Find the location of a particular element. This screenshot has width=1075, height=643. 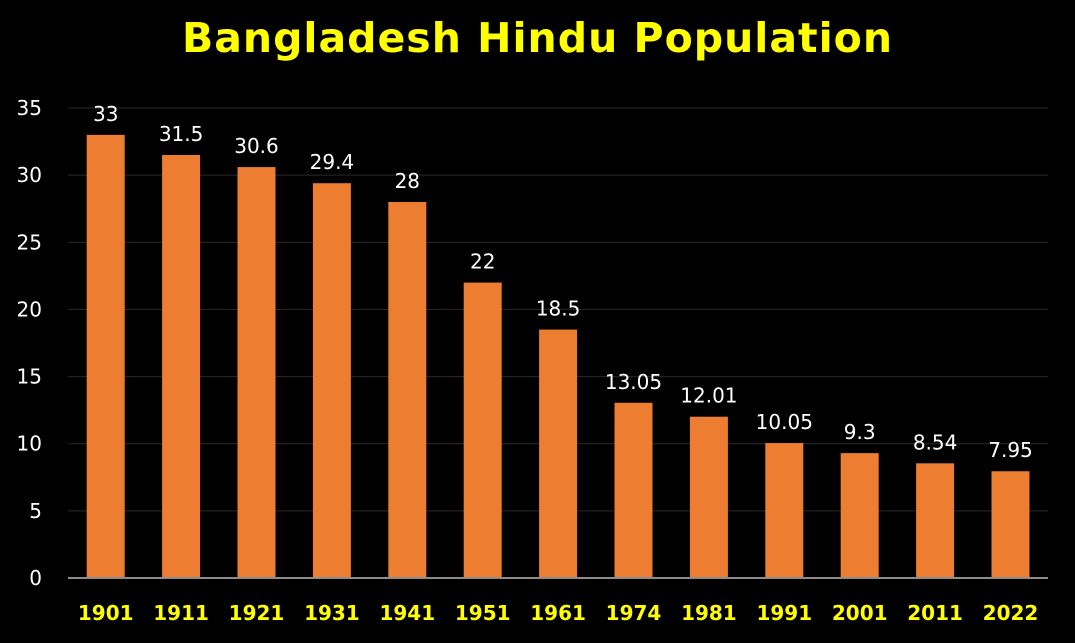

data-label: 33 is located at coordinates (105, 114).